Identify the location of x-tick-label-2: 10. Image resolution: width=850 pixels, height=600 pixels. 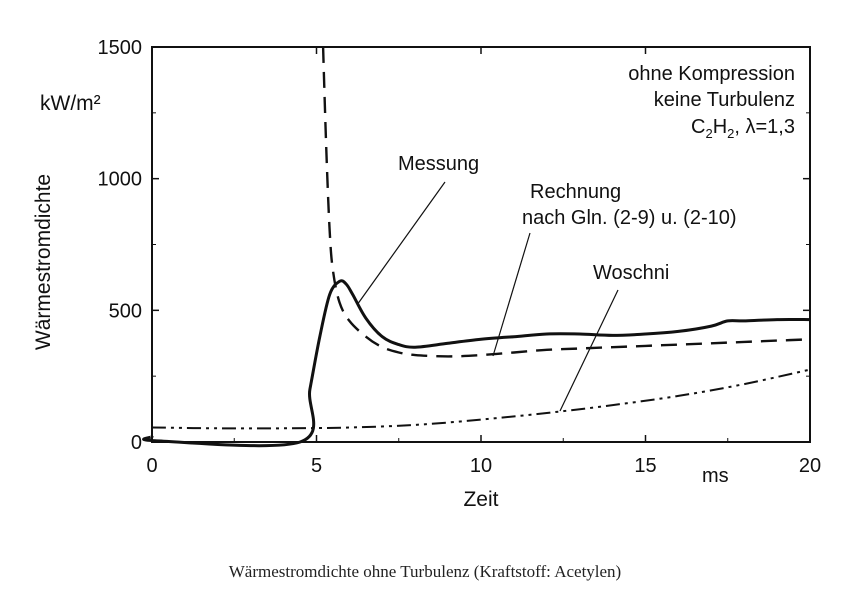
(481, 466).